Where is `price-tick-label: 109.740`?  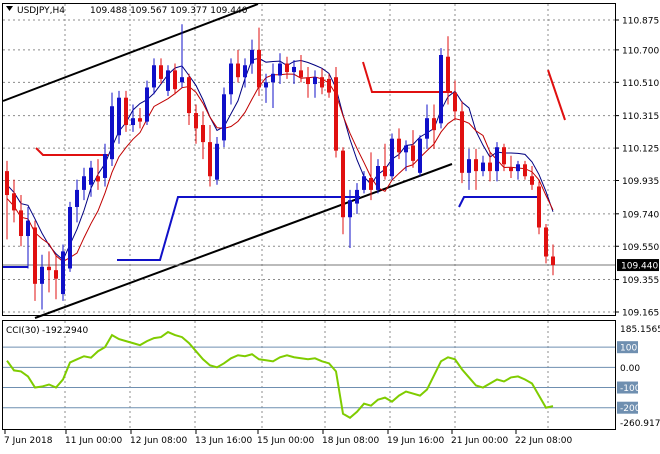
price-tick-label: 109.740 is located at coordinates (640, 215).